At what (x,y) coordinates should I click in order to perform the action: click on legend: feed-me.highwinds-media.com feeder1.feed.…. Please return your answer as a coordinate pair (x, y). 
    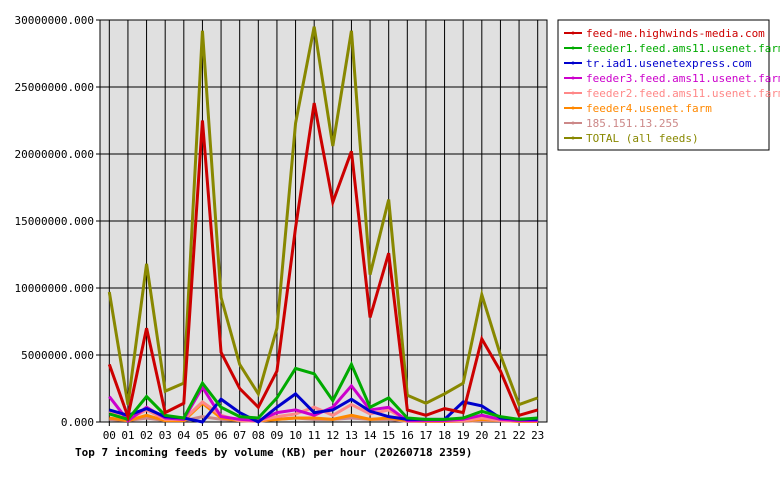
    Looking at the image, I should click on (668, 85).